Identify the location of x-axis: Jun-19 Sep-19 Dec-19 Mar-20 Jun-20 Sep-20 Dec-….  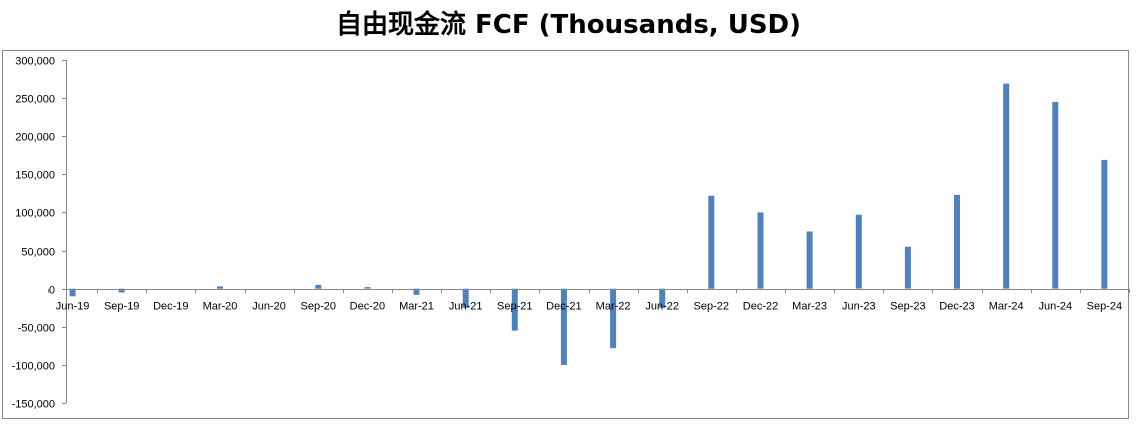
(589, 301).